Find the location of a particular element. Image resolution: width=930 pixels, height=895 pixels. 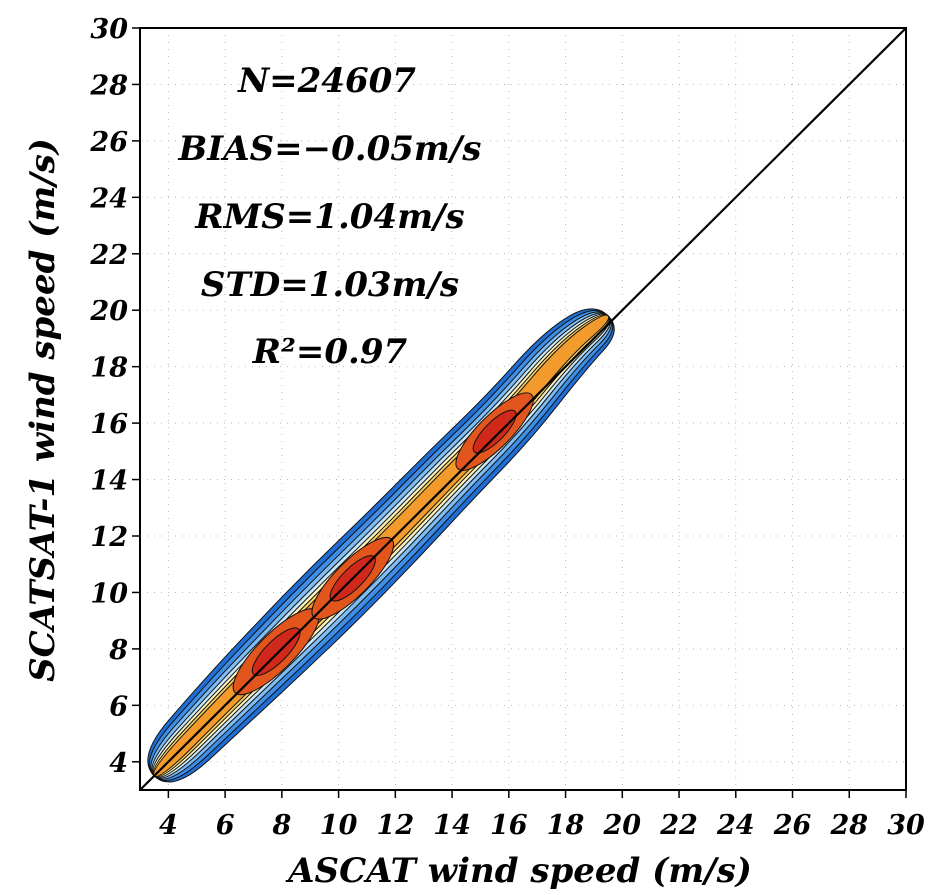

x-tick-label-24: 24 is located at coordinates (735, 825).